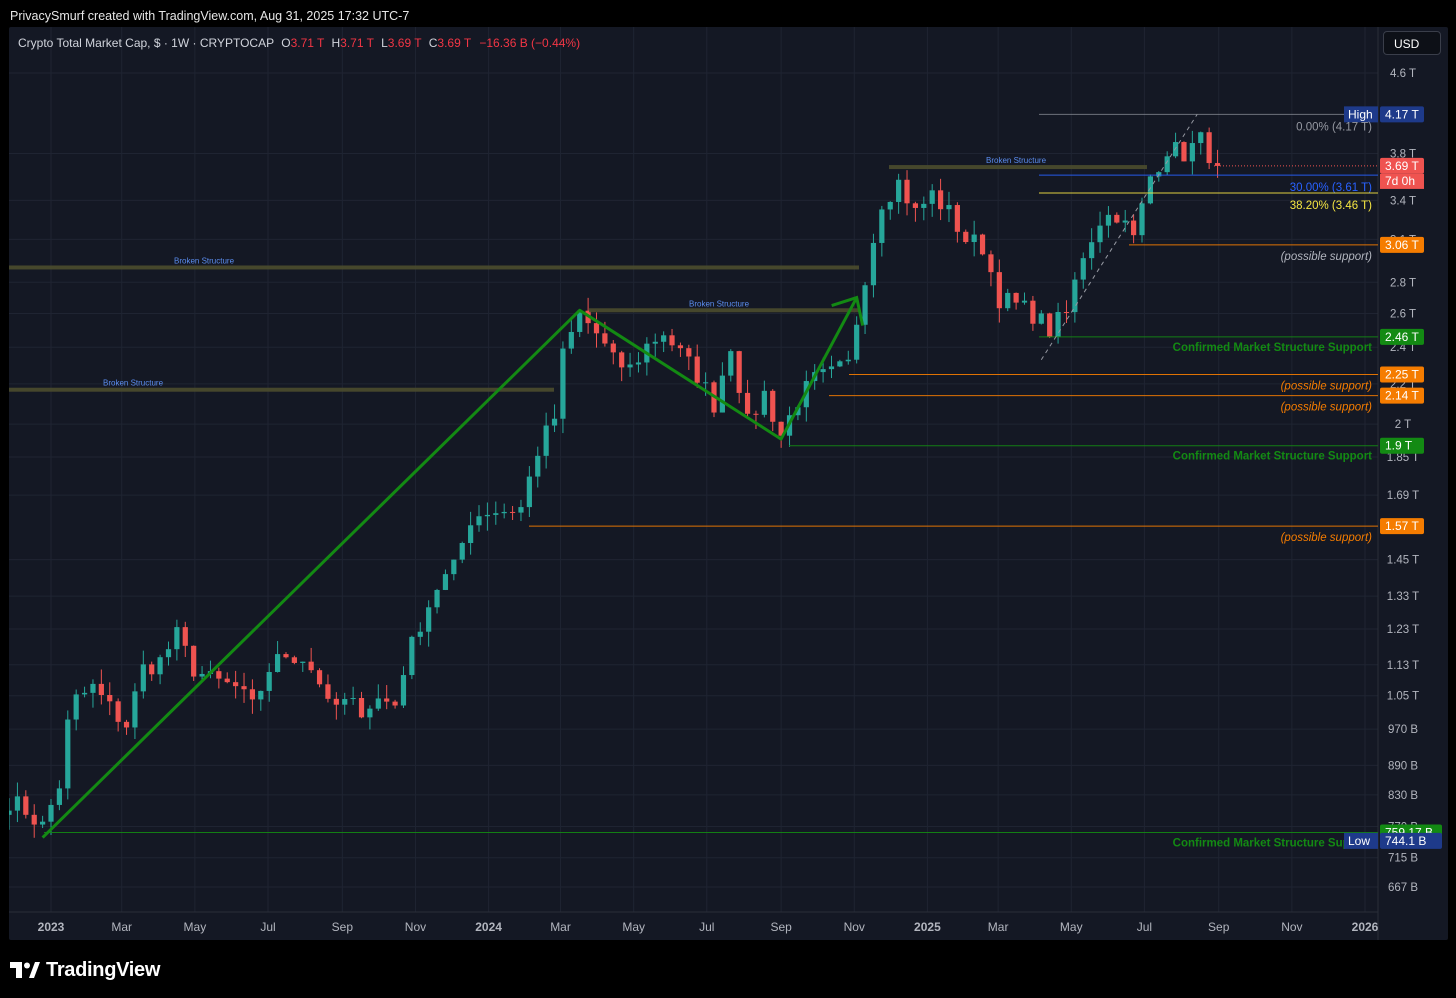 This screenshot has height=998, width=1456. Describe the element at coordinates (1412, 43) in the screenshot. I see `currency-button: USD` at that location.